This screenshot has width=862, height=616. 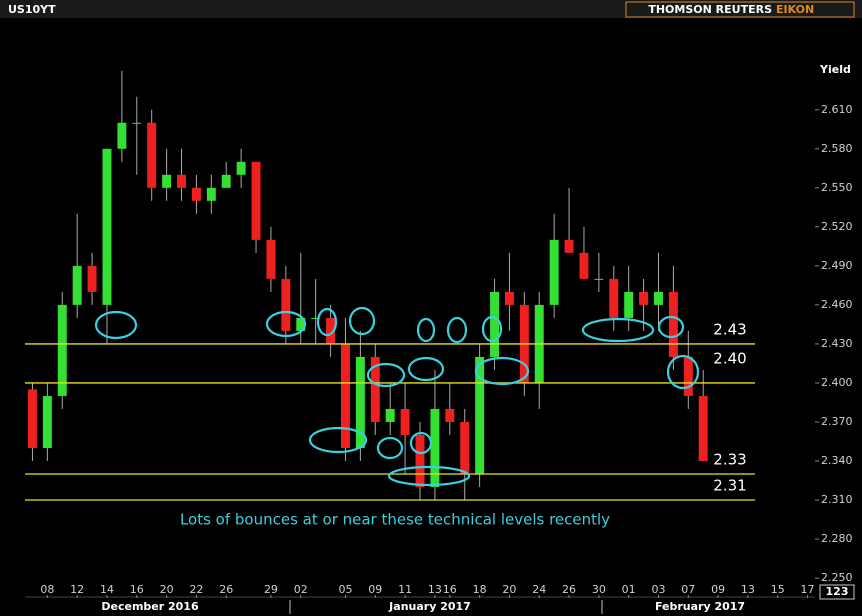 I want to click on y-tick-label: 2.340, so click(x=837, y=460).